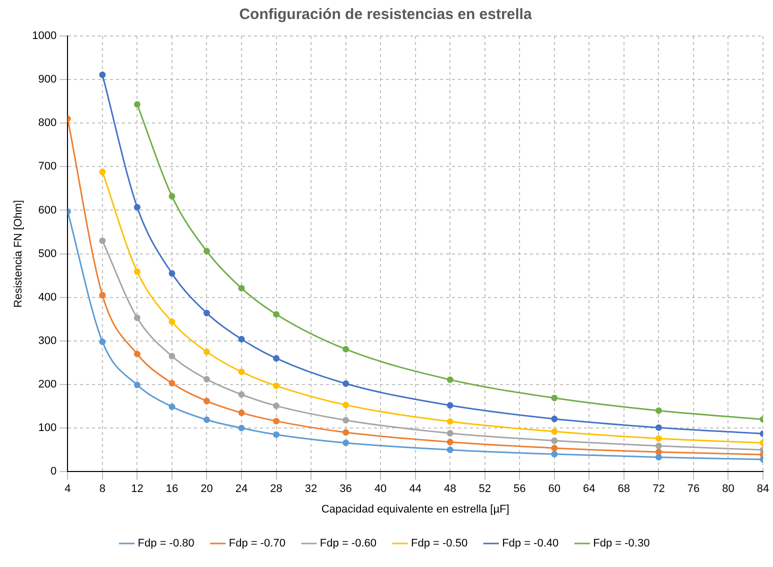  What do you see at coordinates (47, 166) in the screenshot?
I see `y-tick-label: 700` at bounding box center [47, 166].